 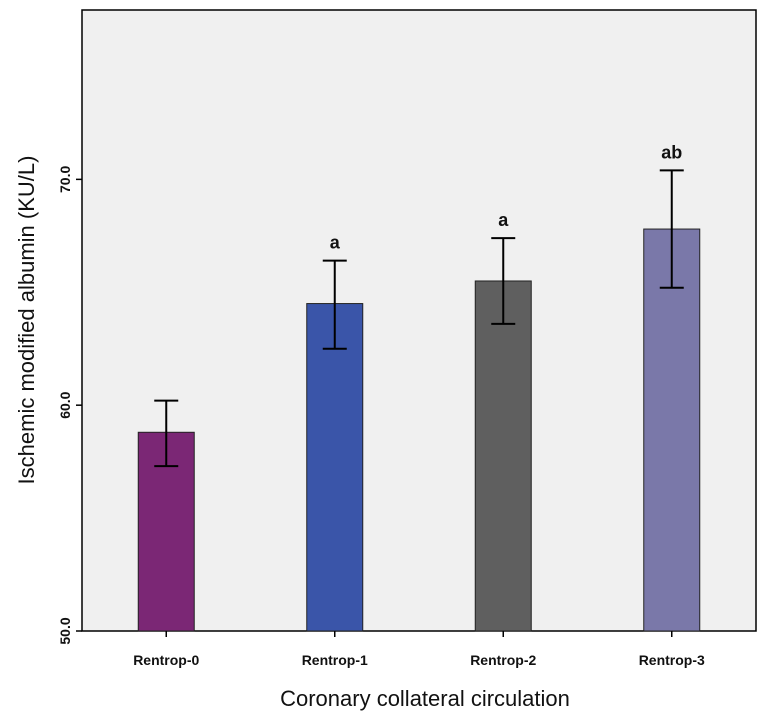 I want to click on significance-label: ab, so click(x=671, y=152).